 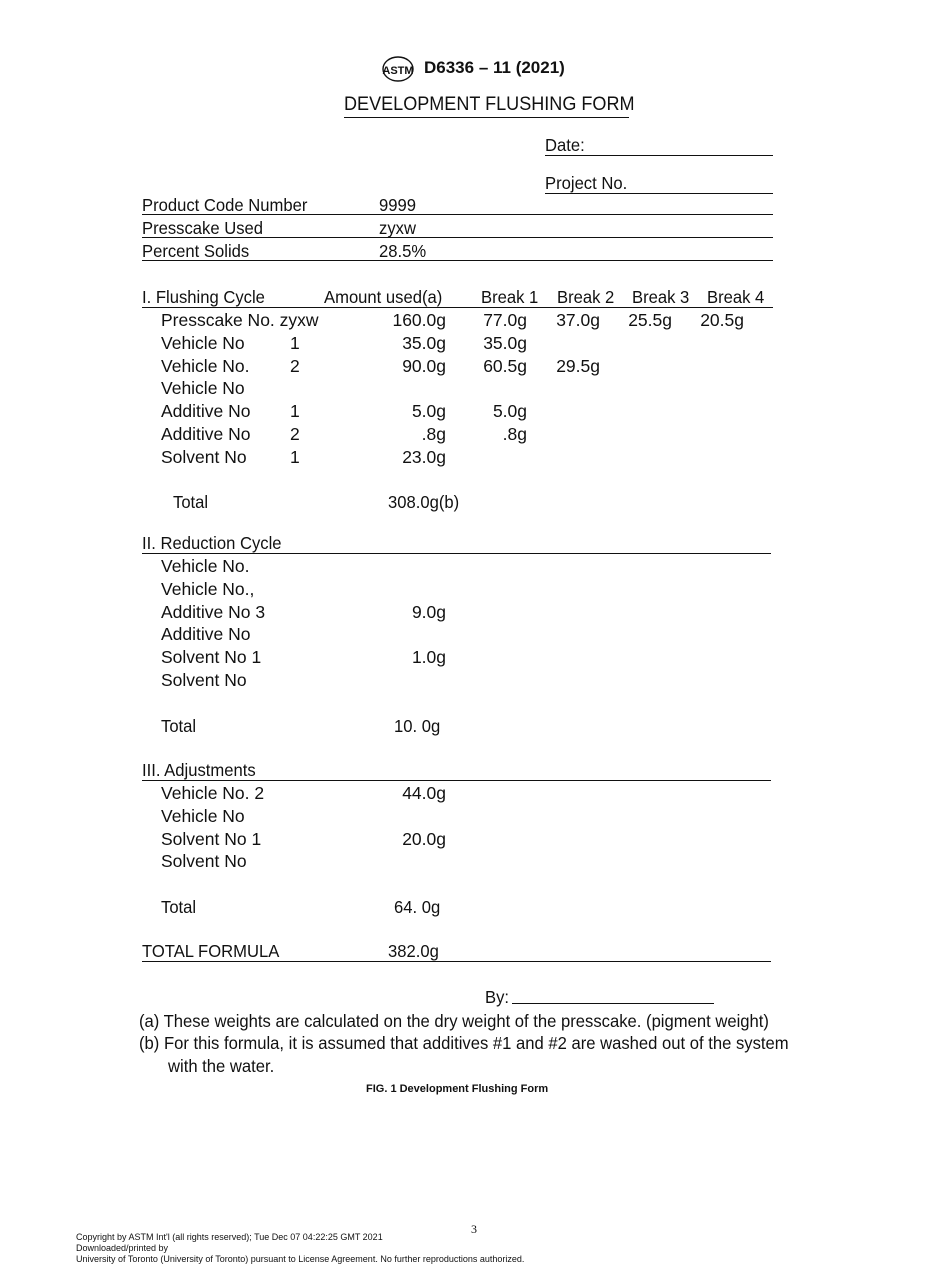 I want to click on adjustments-row: Vehicle No. 2 44.0g, so click(x=475, y=793).